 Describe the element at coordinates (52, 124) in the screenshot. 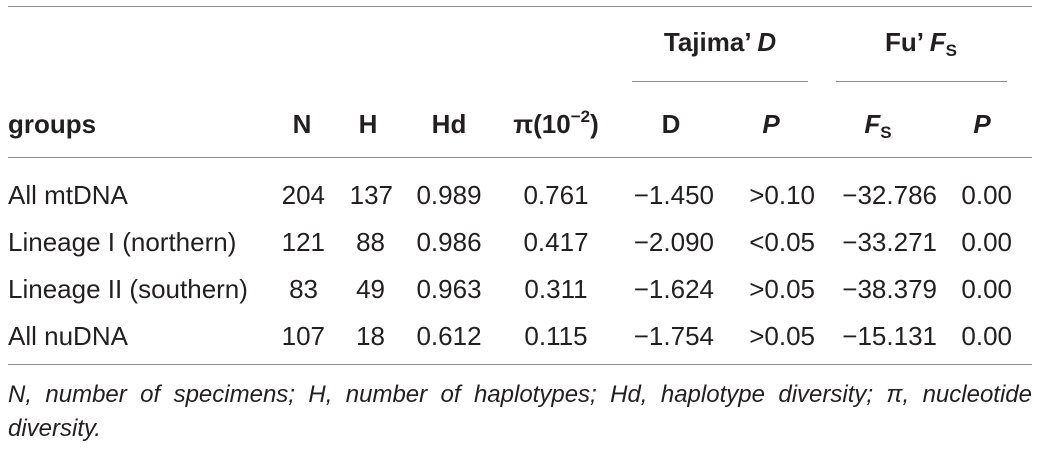

I see `col-header-groups: groups` at that location.